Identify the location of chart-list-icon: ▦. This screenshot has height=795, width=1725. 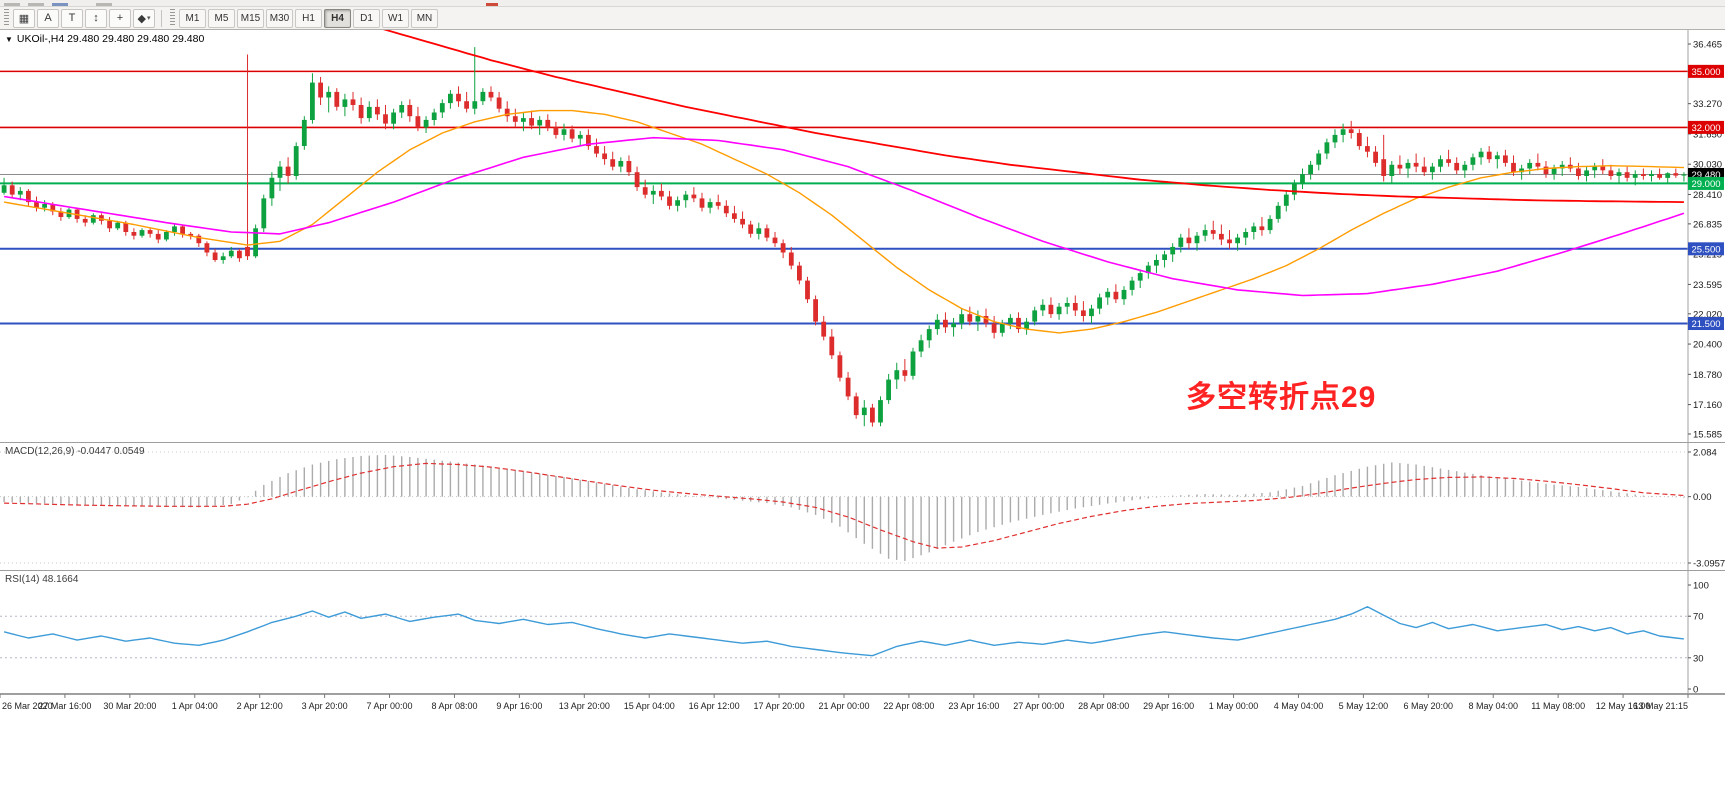
(24, 18).